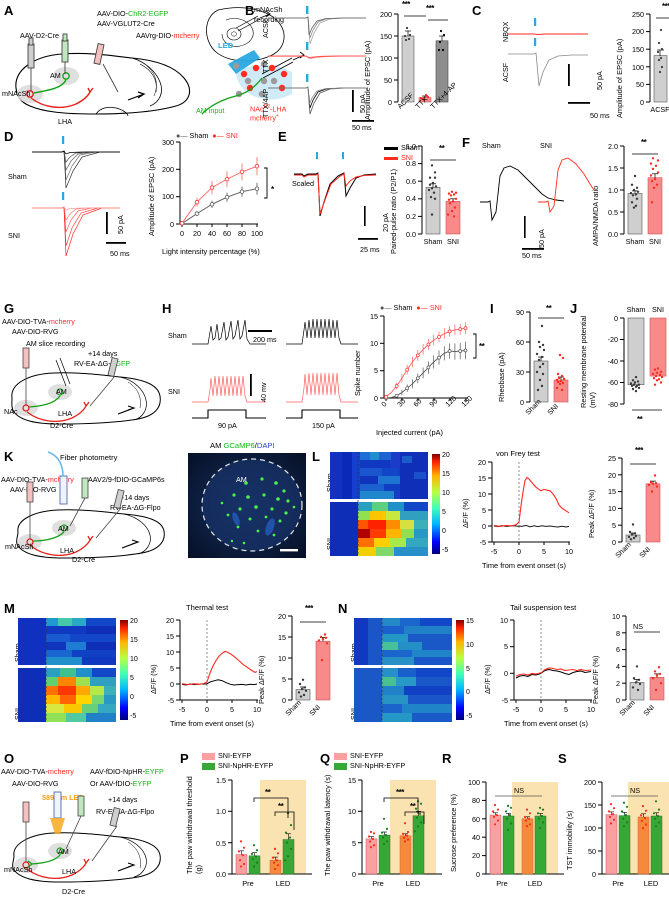  What do you see at coordinates (519, 790) in the screenshot?
I see `panel-r-sig: NS` at bounding box center [519, 790].